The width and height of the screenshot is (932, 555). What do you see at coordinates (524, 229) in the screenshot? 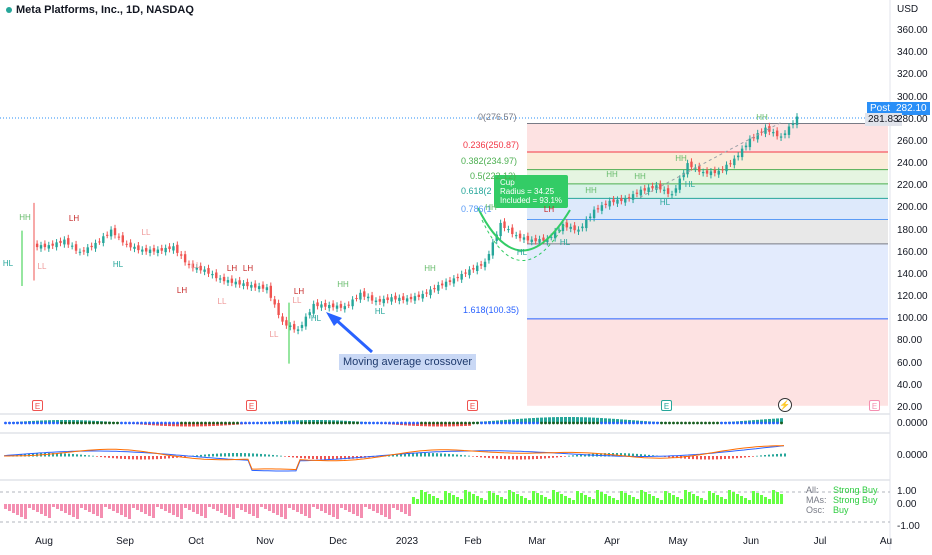
I see `cup-arc` at bounding box center [524, 229].